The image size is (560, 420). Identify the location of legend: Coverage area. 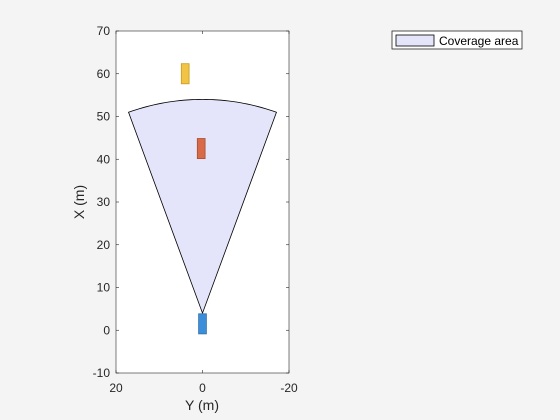
(457, 40).